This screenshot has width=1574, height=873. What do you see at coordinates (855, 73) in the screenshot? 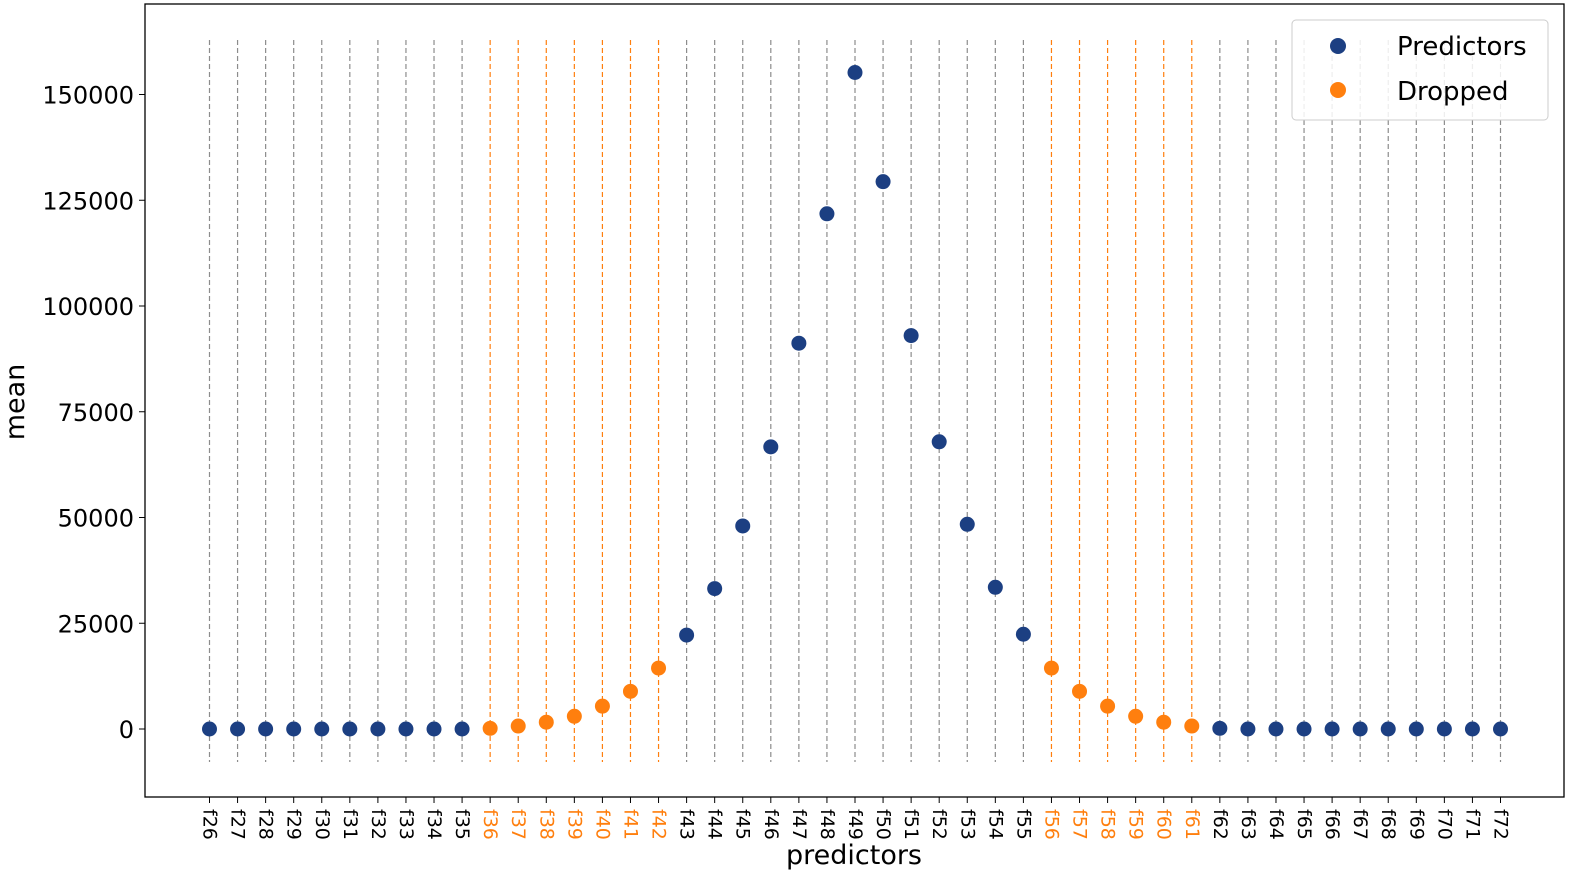
I see `point-predictors-f49` at bounding box center [855, 73].